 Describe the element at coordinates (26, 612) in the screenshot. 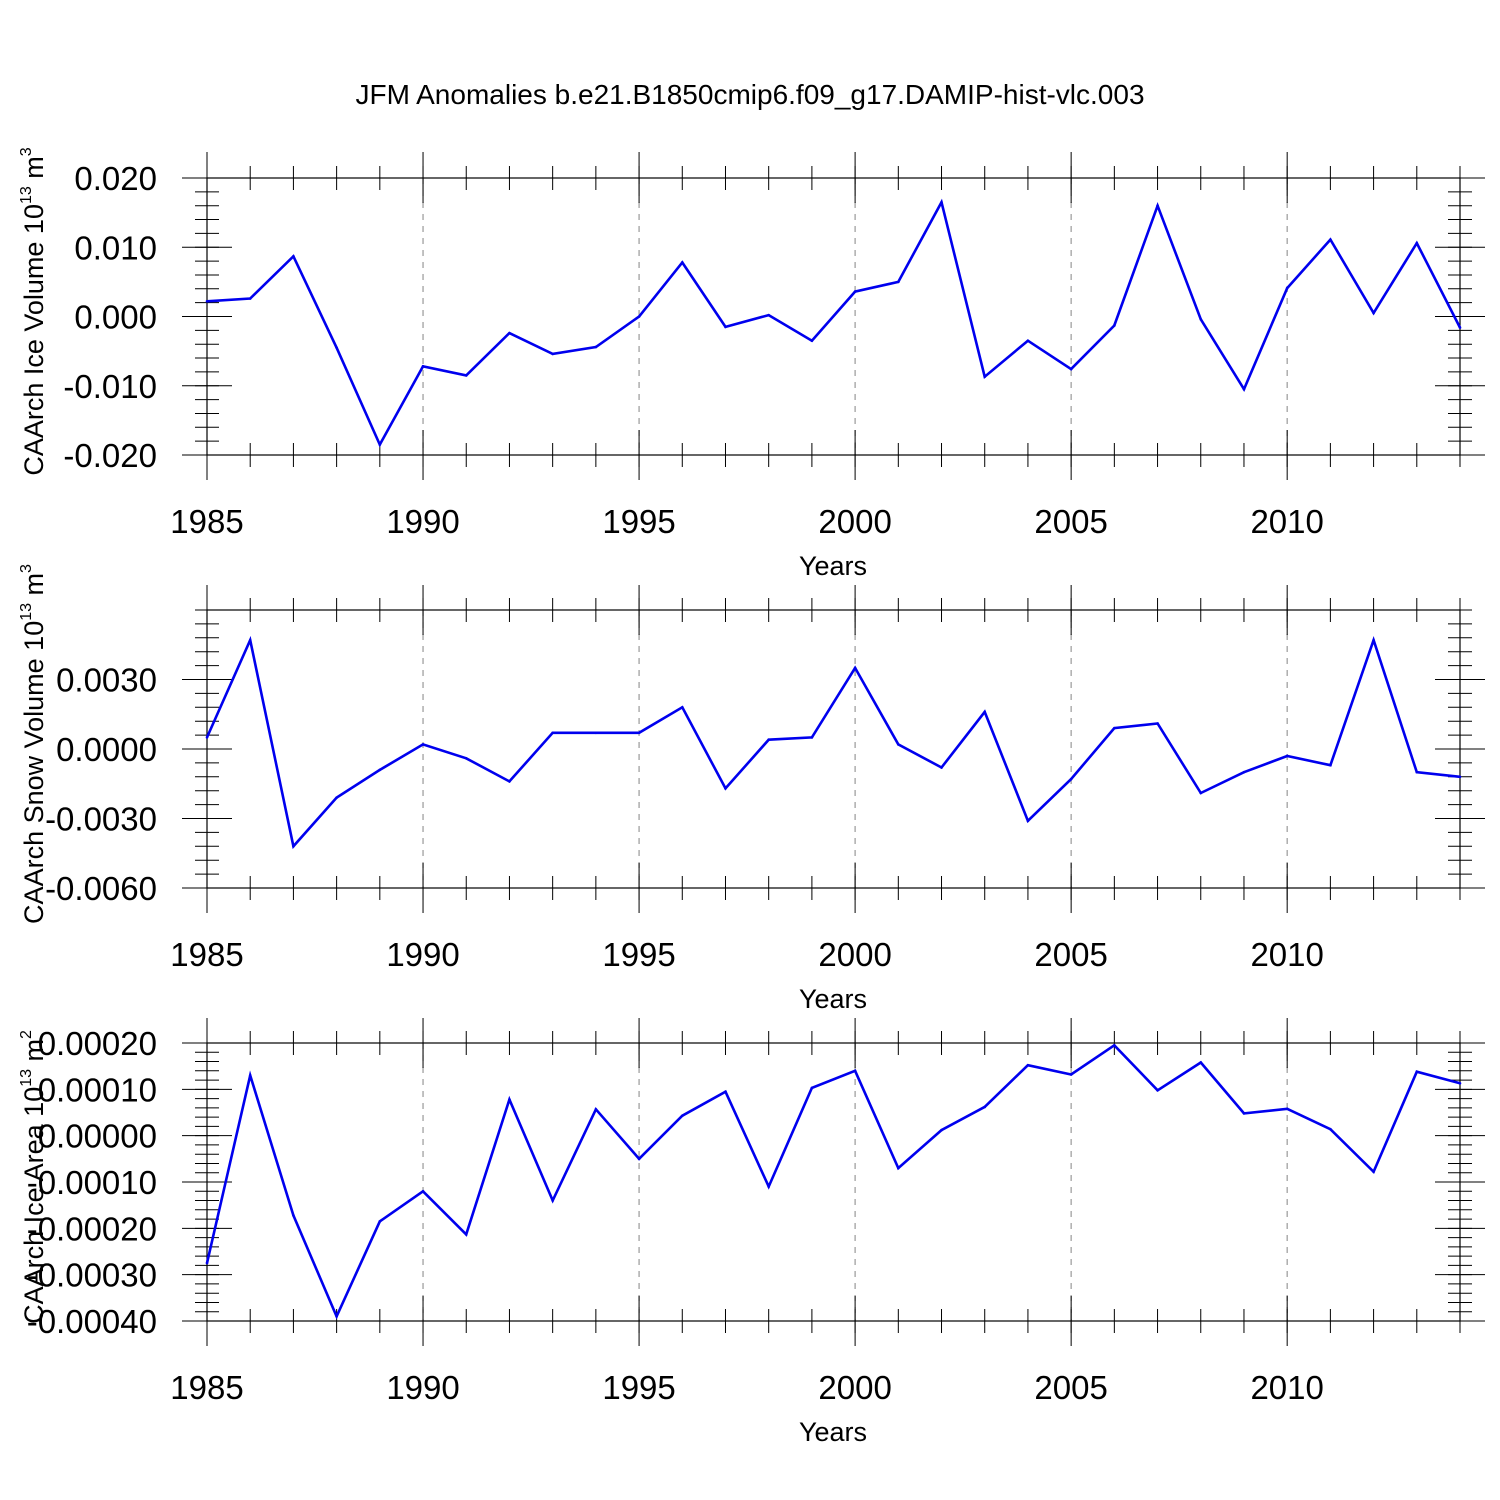

I see `snow-volume-ylabel-exp: 13` at that location.